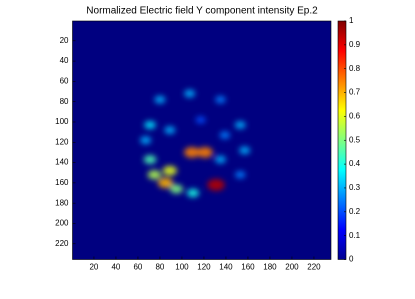 Image resolution: width=415 pixels, height=299 pixels. What do you see at coordinates (204, 267) in the screenshot?
I see `x-tick-label: 120` at bounding box center [204, 267].